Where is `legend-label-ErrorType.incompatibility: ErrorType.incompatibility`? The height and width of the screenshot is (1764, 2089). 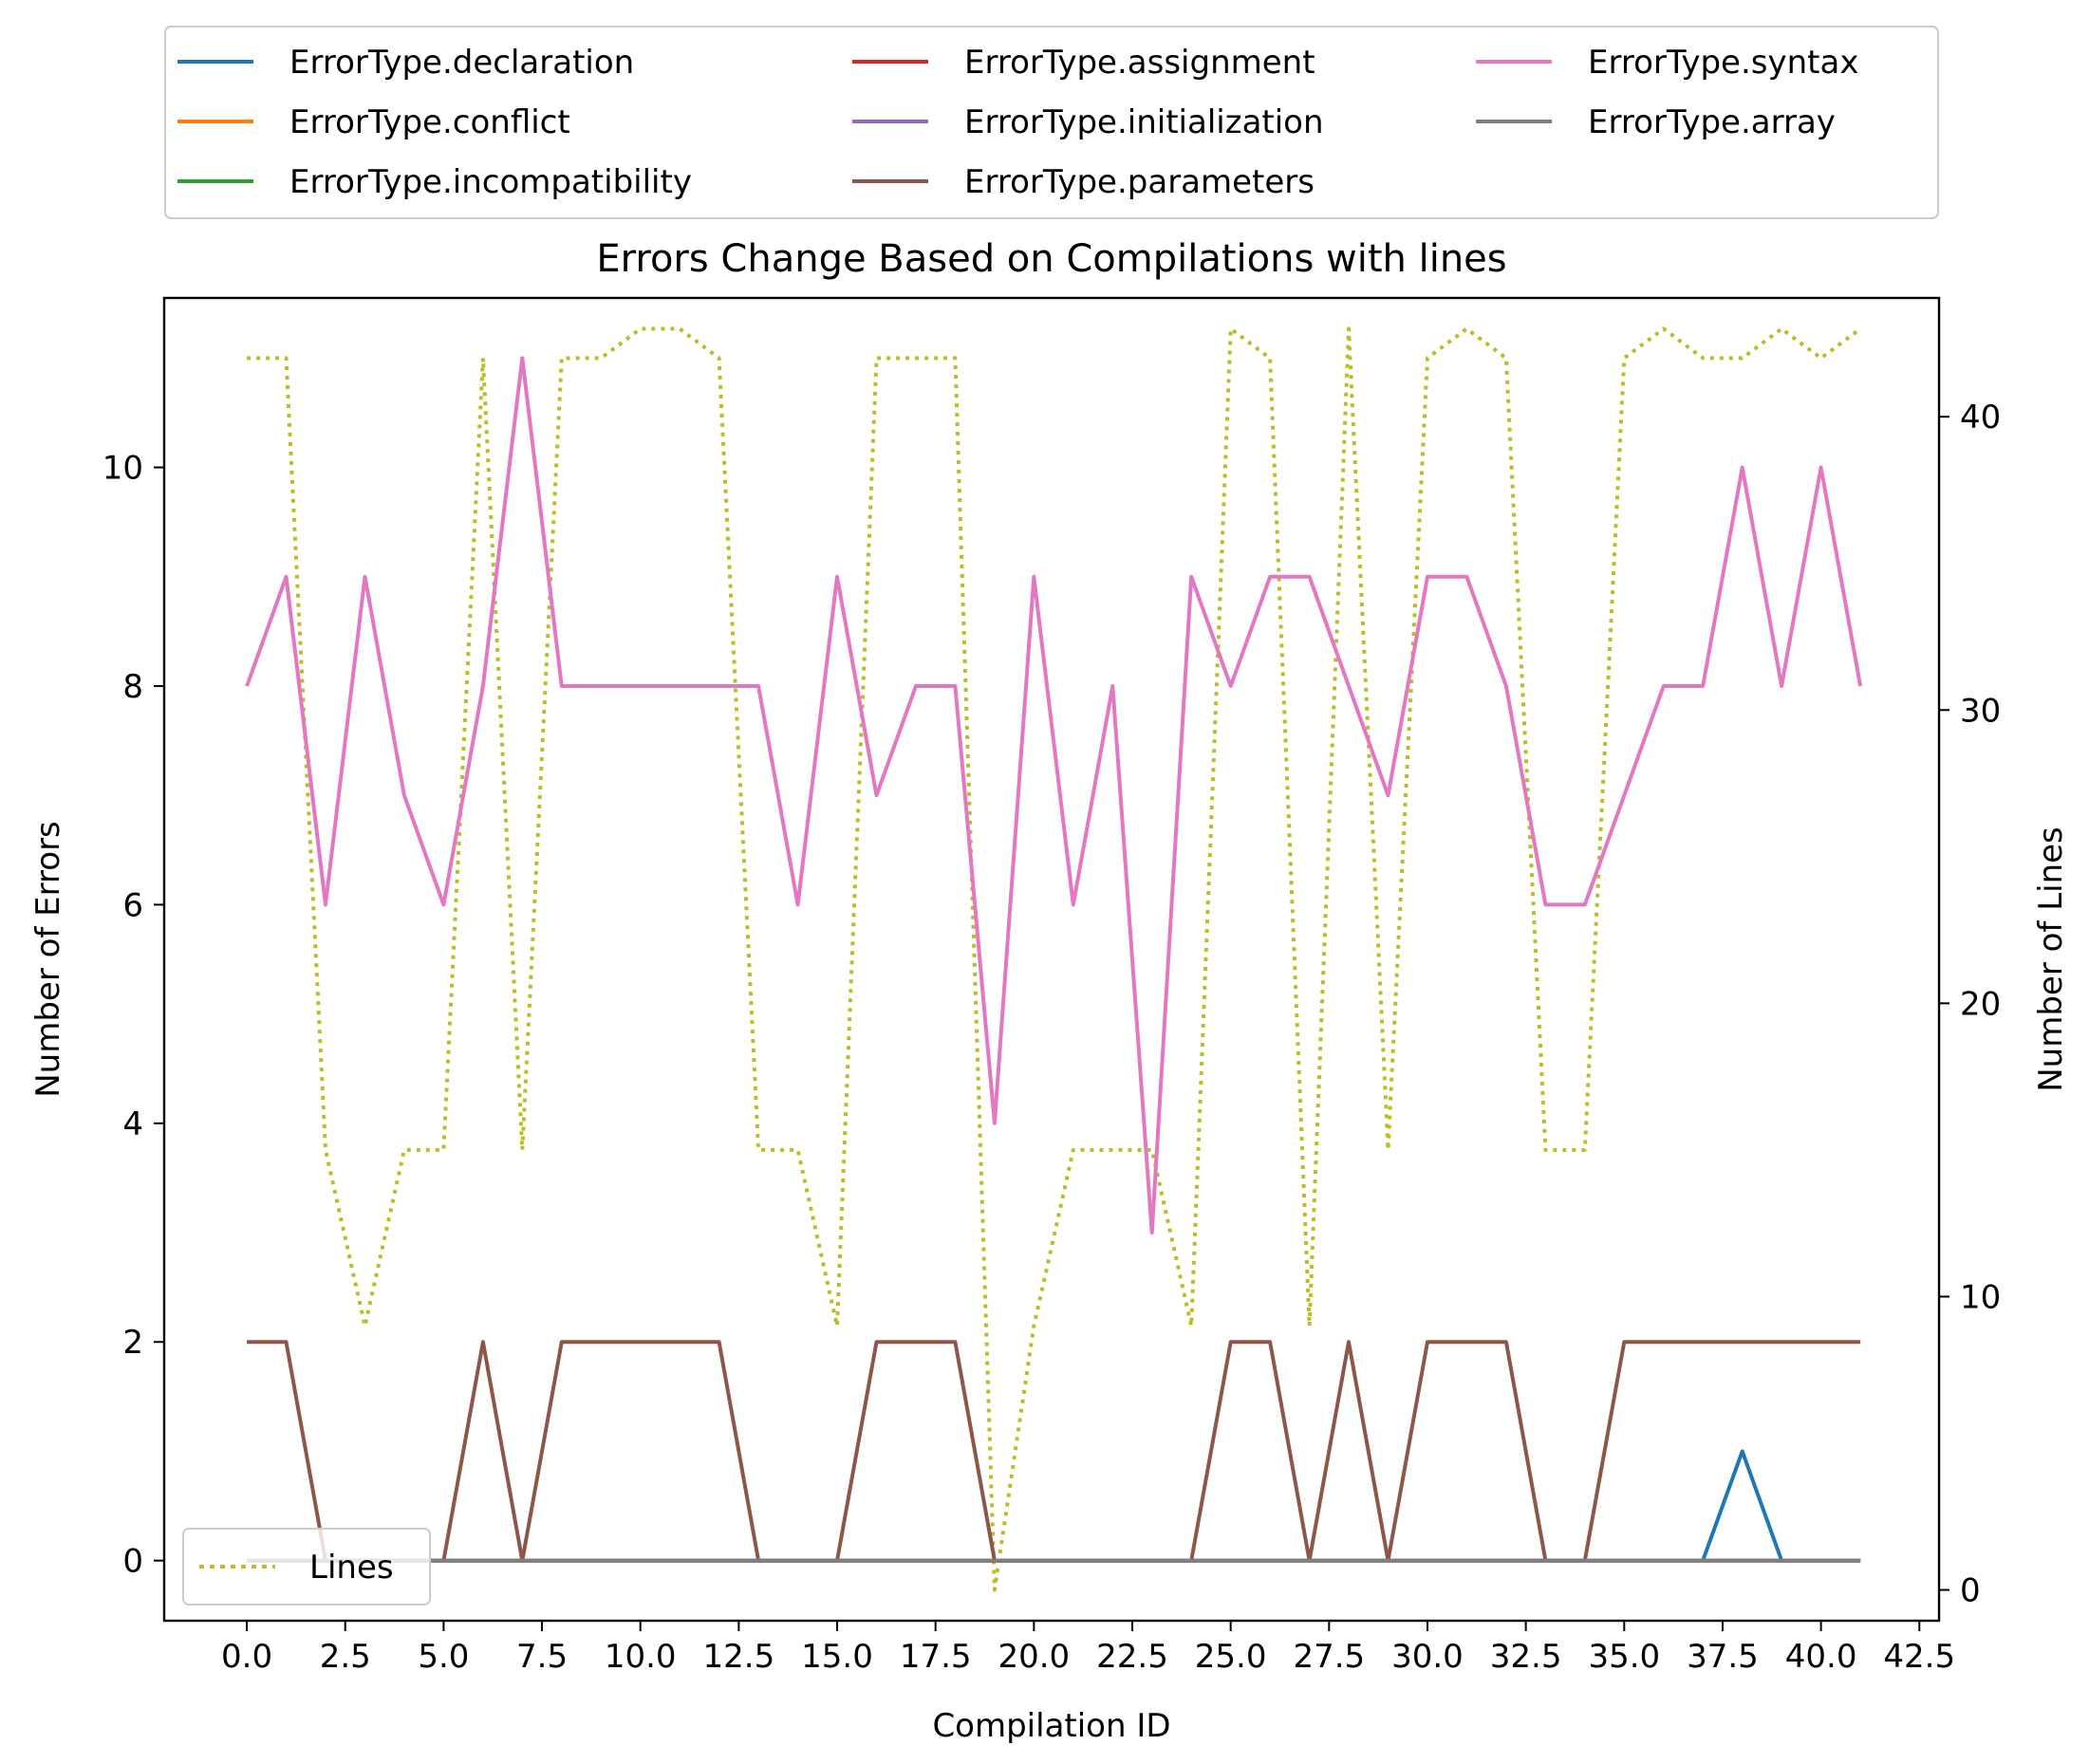
legend-label-ErrorType.incompatibility: ErrorType.incompatibility is located at coordinates (490, 182).